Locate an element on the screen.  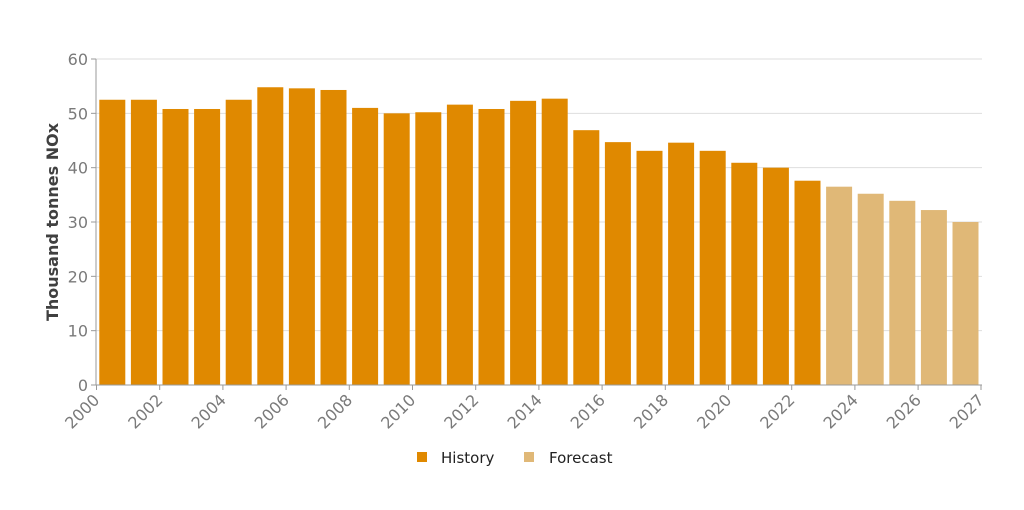
bar-history-2013 is located at coordinates (523, 242).